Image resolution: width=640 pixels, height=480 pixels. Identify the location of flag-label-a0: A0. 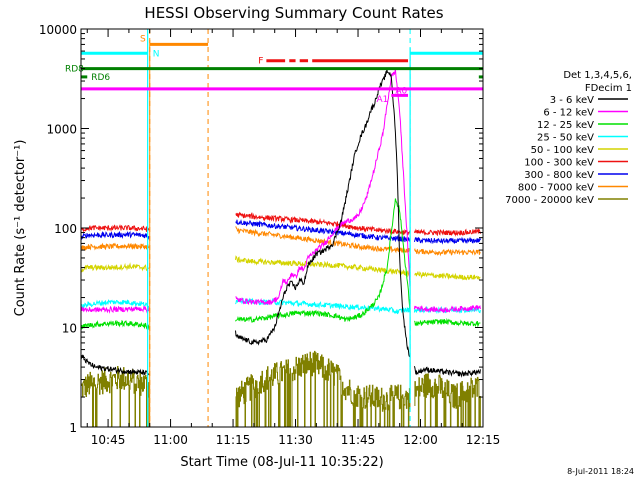
(401, 91).